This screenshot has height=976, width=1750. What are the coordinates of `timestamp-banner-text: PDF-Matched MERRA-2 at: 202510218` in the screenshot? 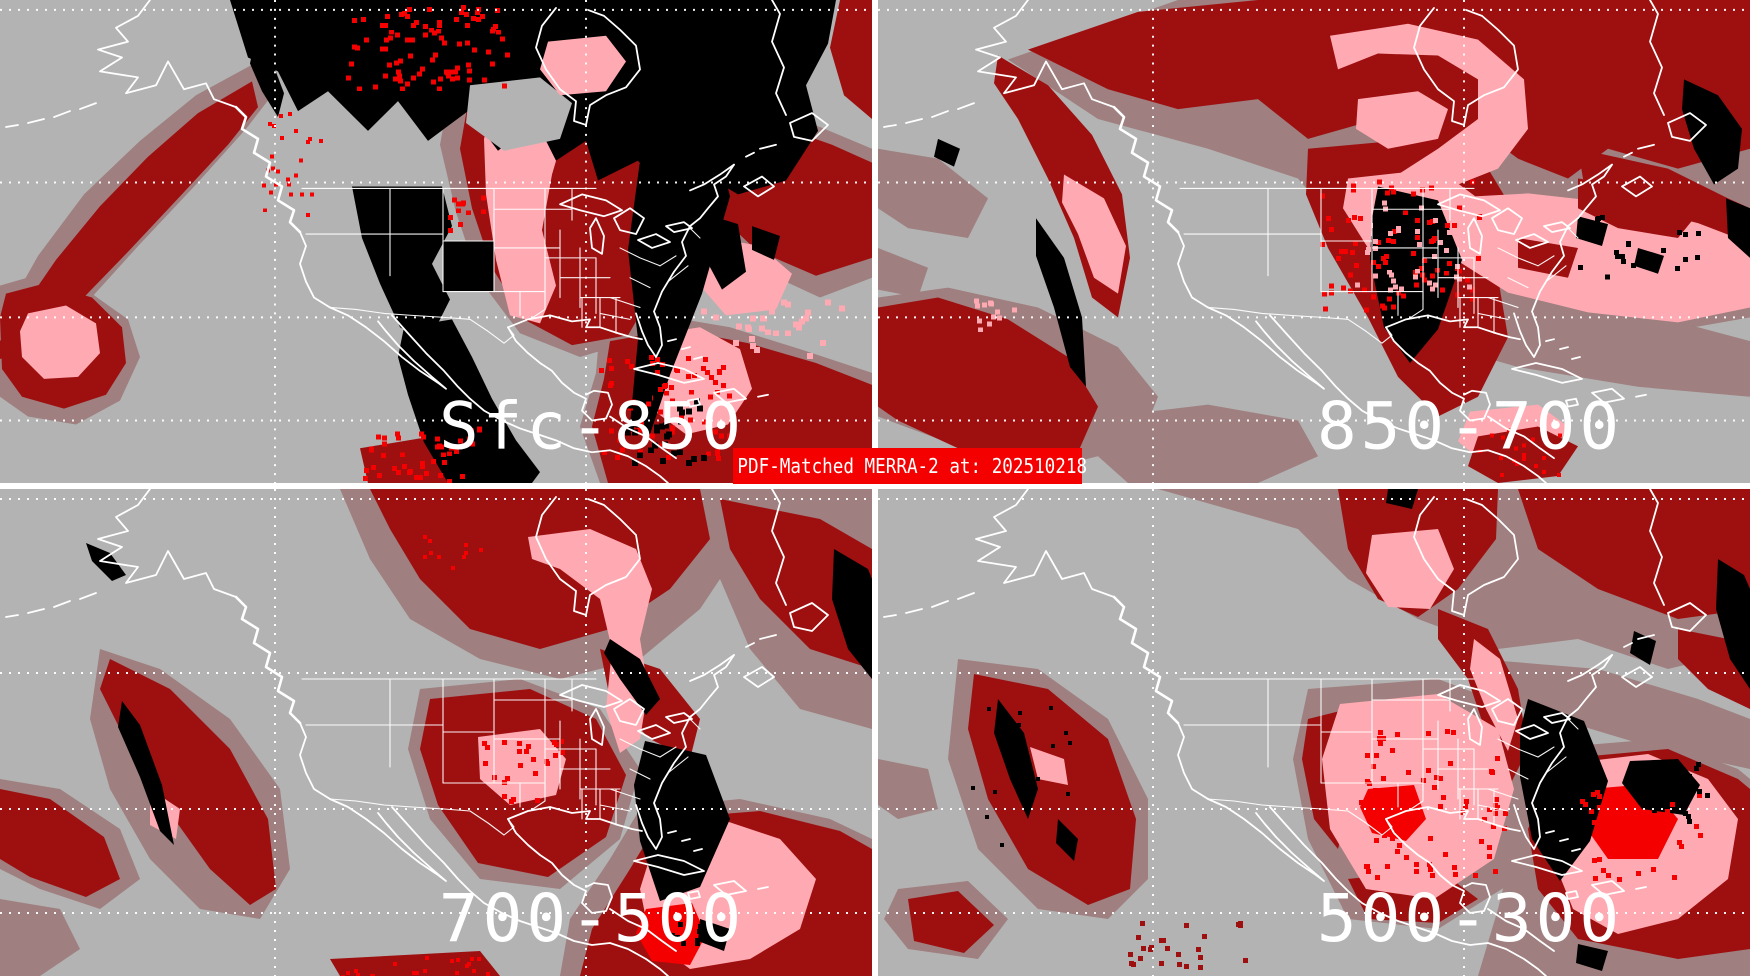 It's located at (912, 466).